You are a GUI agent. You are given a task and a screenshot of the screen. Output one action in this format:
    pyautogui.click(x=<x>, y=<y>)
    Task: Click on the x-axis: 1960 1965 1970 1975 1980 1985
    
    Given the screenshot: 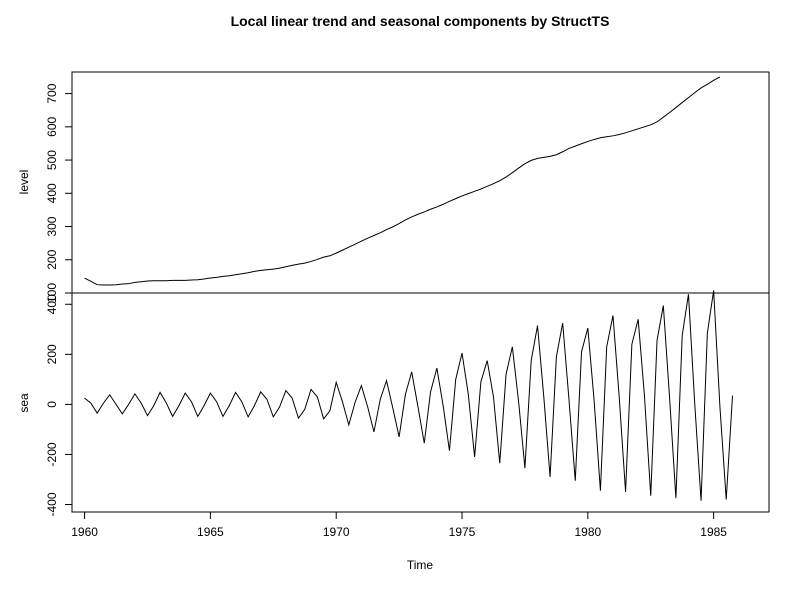 What is the action you would take?
    pyautogui.click(x=399, y=525)
    